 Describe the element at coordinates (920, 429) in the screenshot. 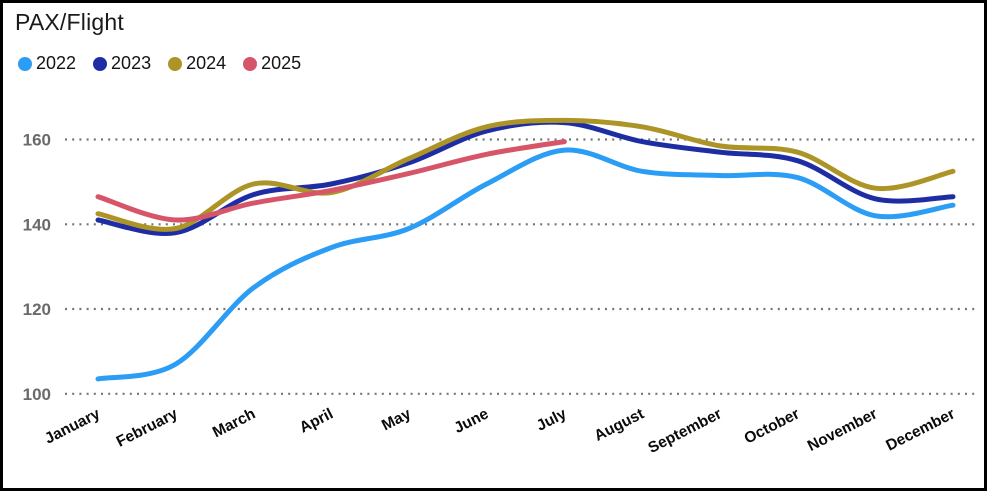

I see `x-label-december: December` at that location.